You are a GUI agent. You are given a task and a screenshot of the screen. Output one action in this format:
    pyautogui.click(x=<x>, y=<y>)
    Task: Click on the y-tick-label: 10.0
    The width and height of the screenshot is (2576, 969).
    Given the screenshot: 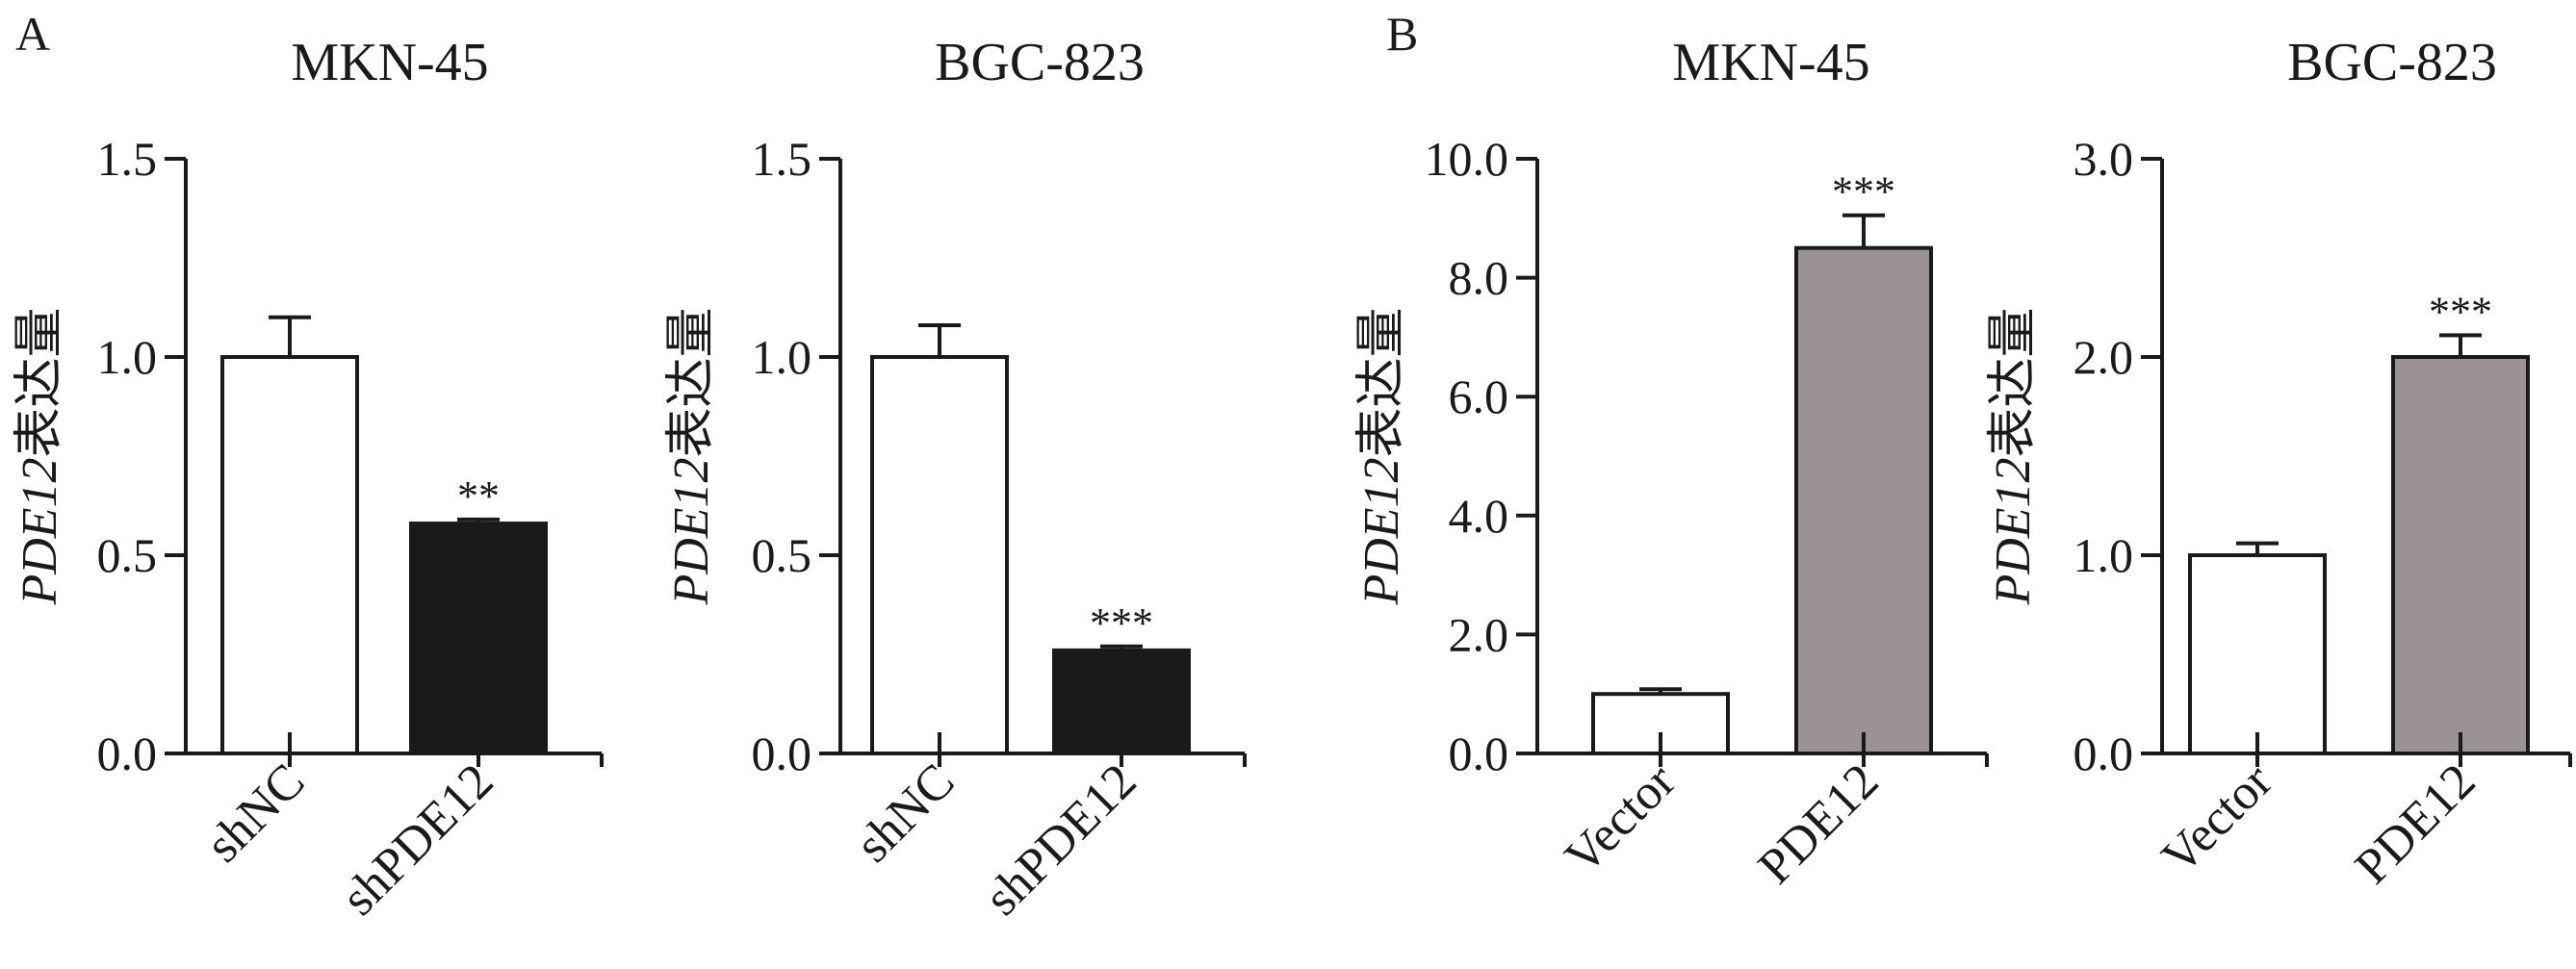 What is the action you would take?
    pyautogui.click(x=1467, y=159)
    